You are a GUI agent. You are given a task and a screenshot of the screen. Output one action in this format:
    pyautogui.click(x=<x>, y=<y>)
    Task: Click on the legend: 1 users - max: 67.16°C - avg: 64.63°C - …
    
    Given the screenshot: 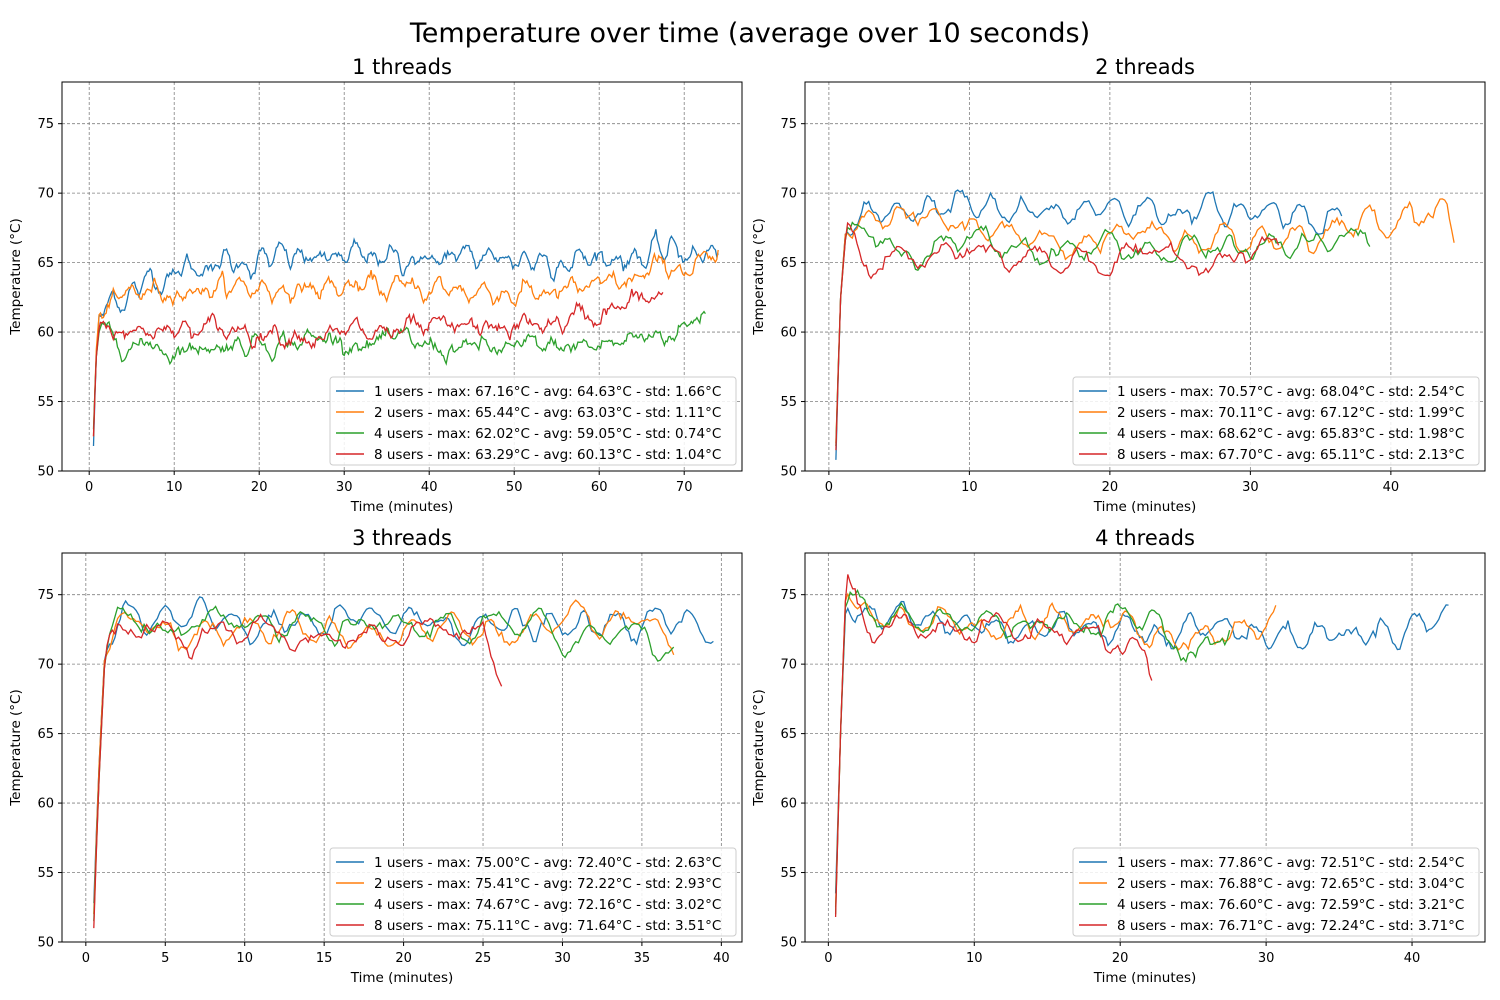 What is the action you would take?
    pyautogui.click(x=533, y=421)
    